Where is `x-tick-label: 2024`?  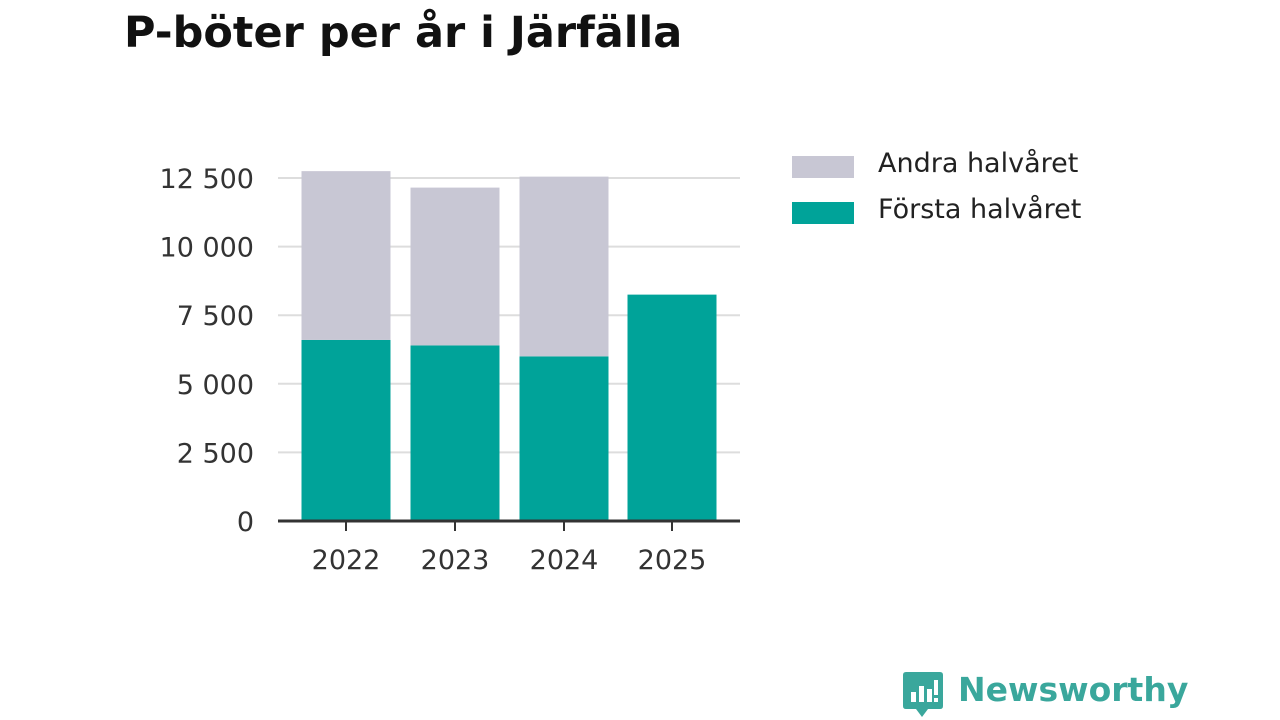 x-tick-label: 2024 is located at coordinates (564, 560).